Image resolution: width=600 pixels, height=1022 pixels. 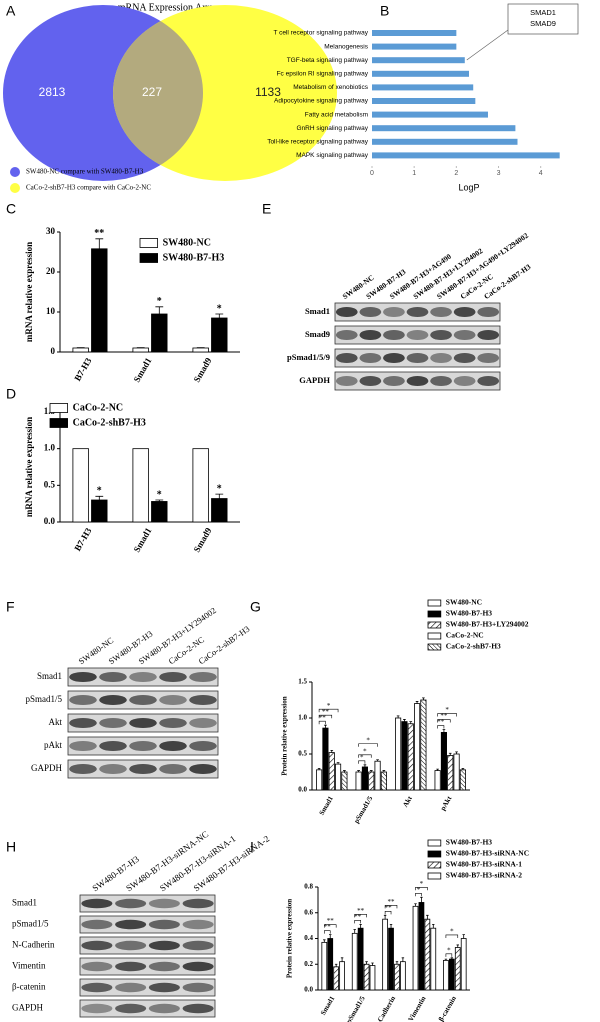 What do you see at coordinates (88, 188) in the screenshot?
I see `legend-label: CaCo-2-shB7-H3 compare with CaCo-2-NC` at bounding box center [88, 188].